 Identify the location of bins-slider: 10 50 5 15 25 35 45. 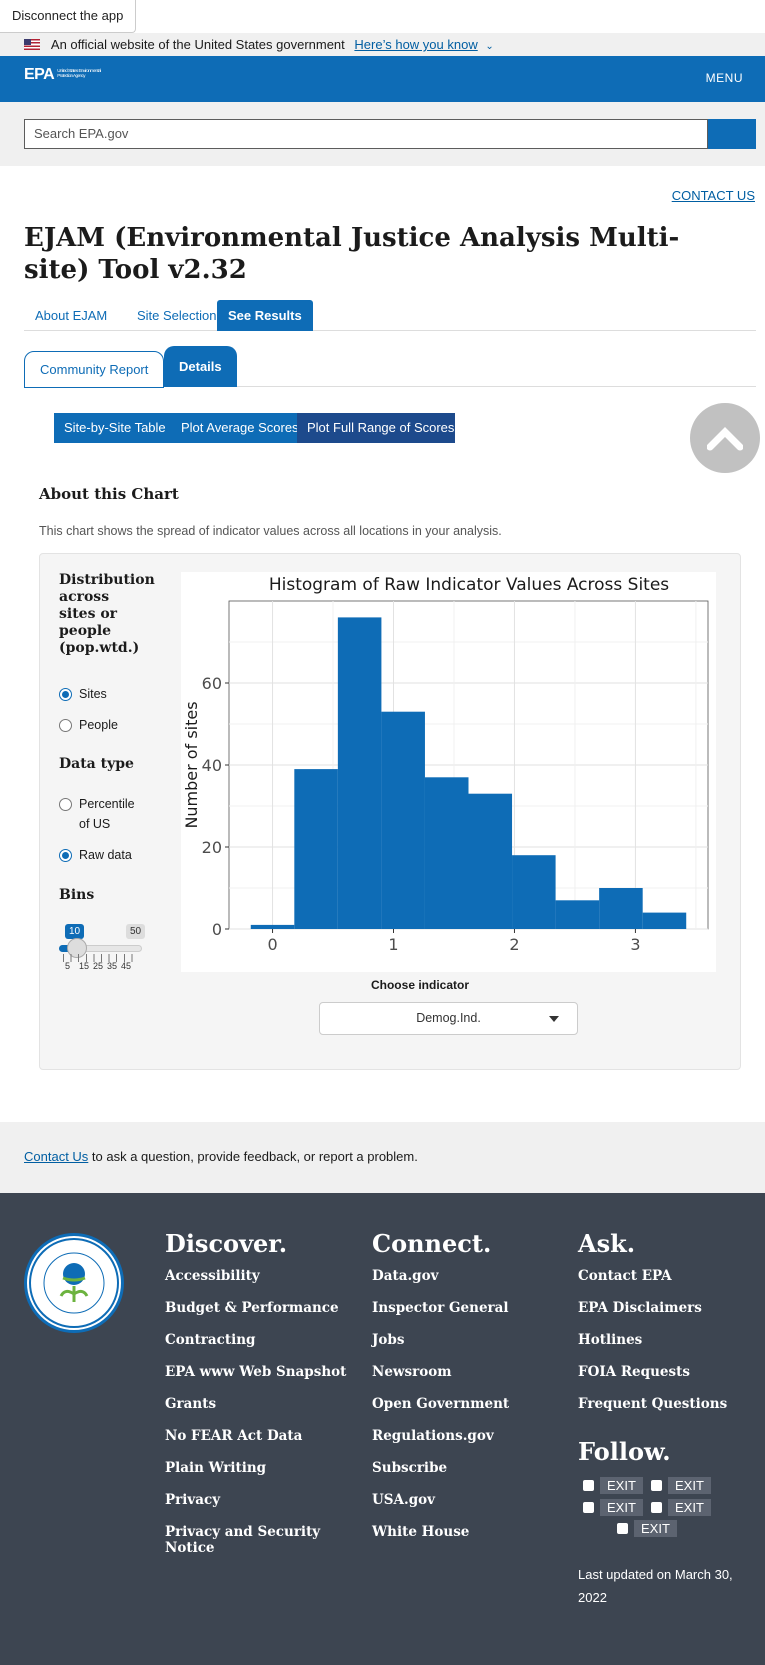
(104, 949).